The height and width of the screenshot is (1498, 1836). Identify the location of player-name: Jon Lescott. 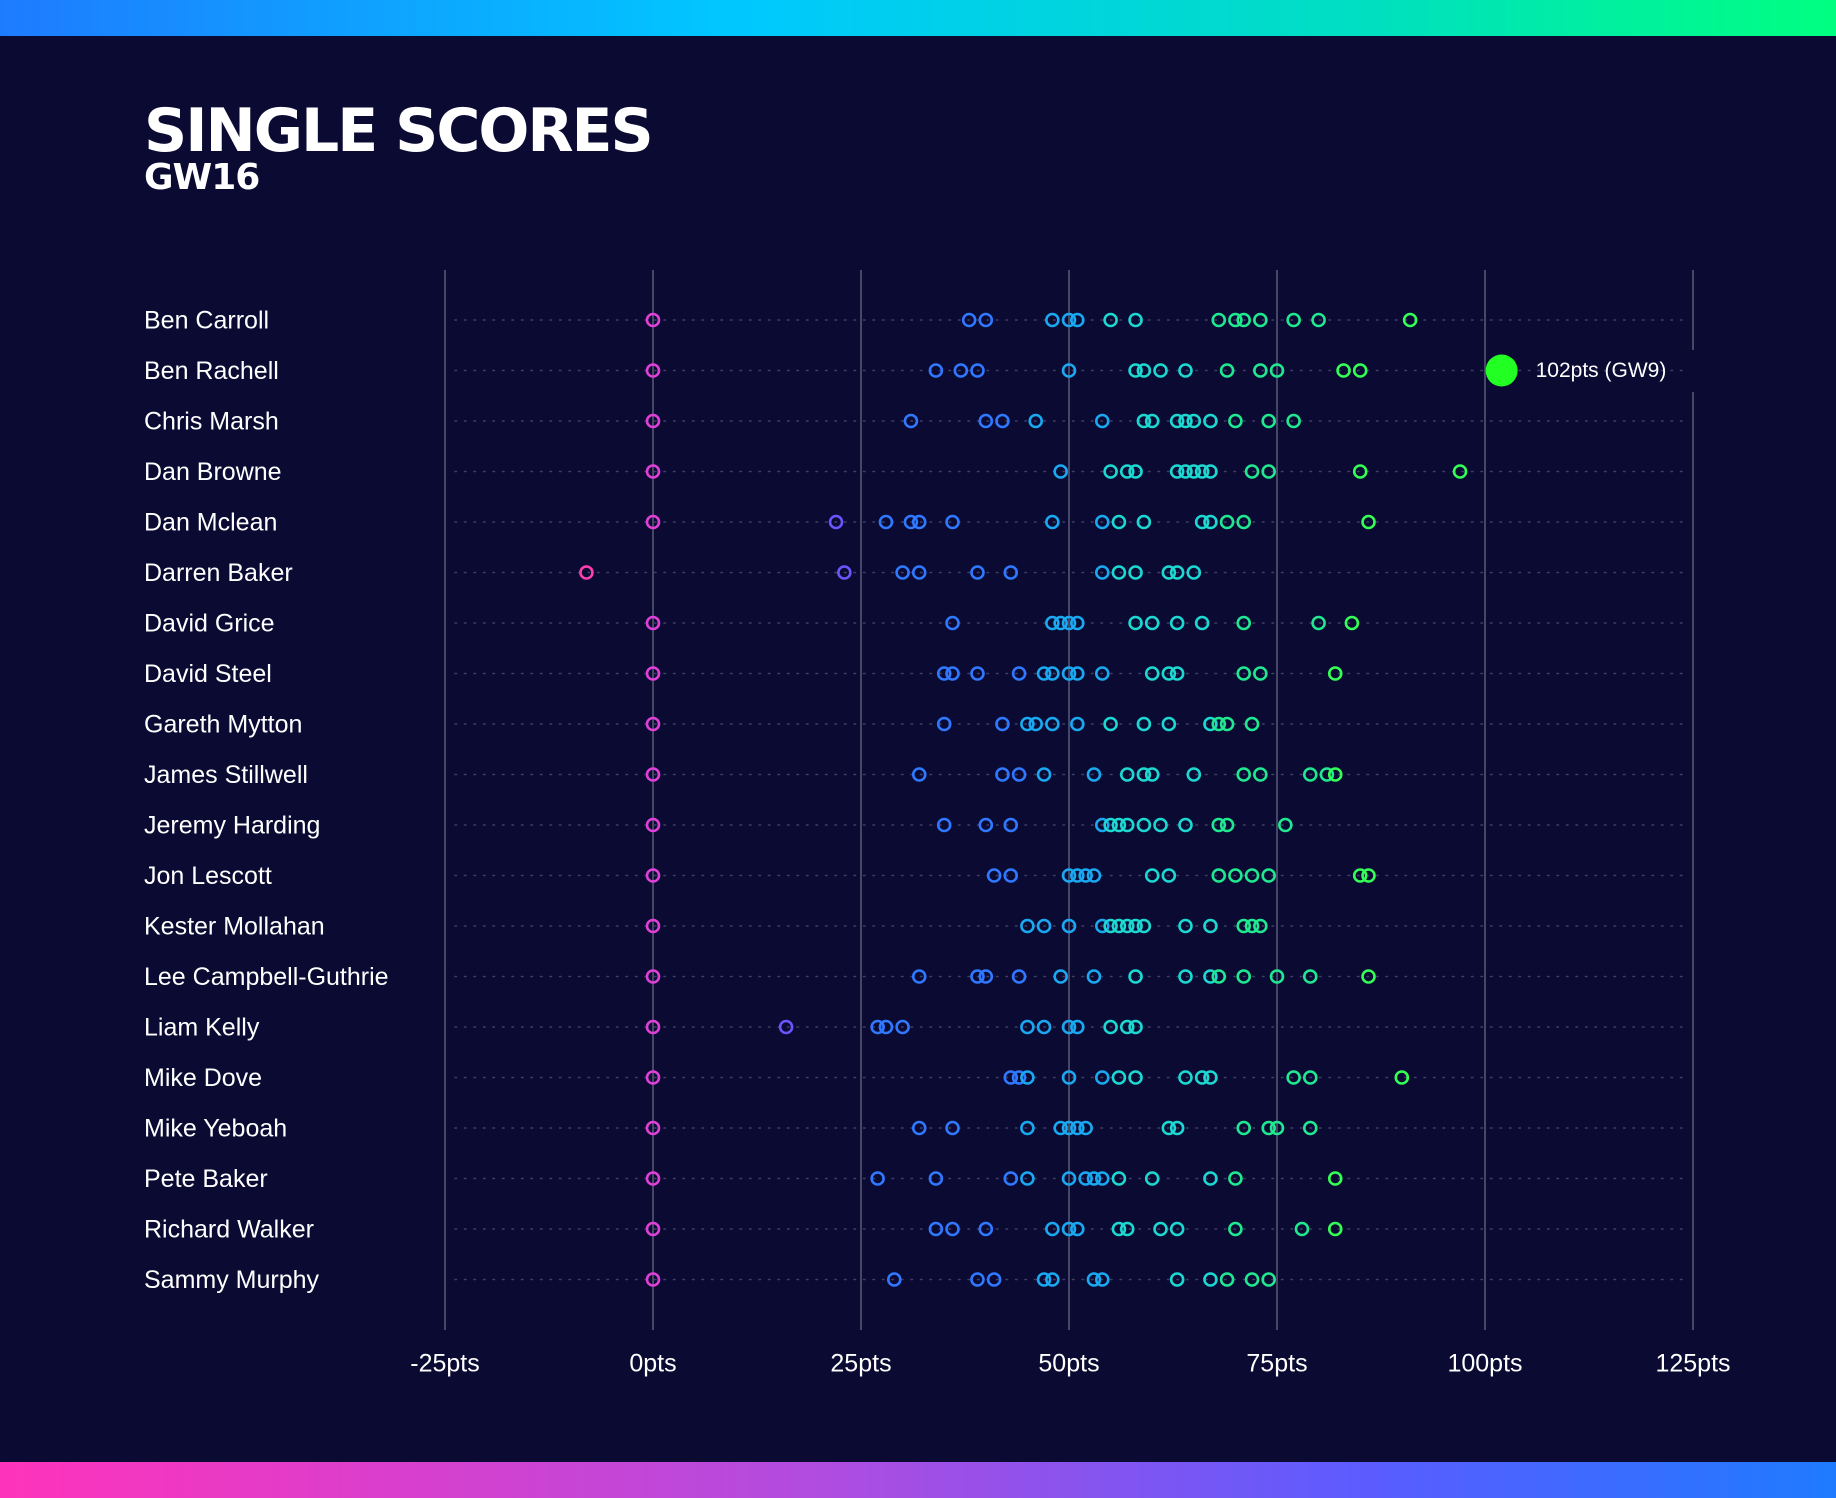
(208, 876).